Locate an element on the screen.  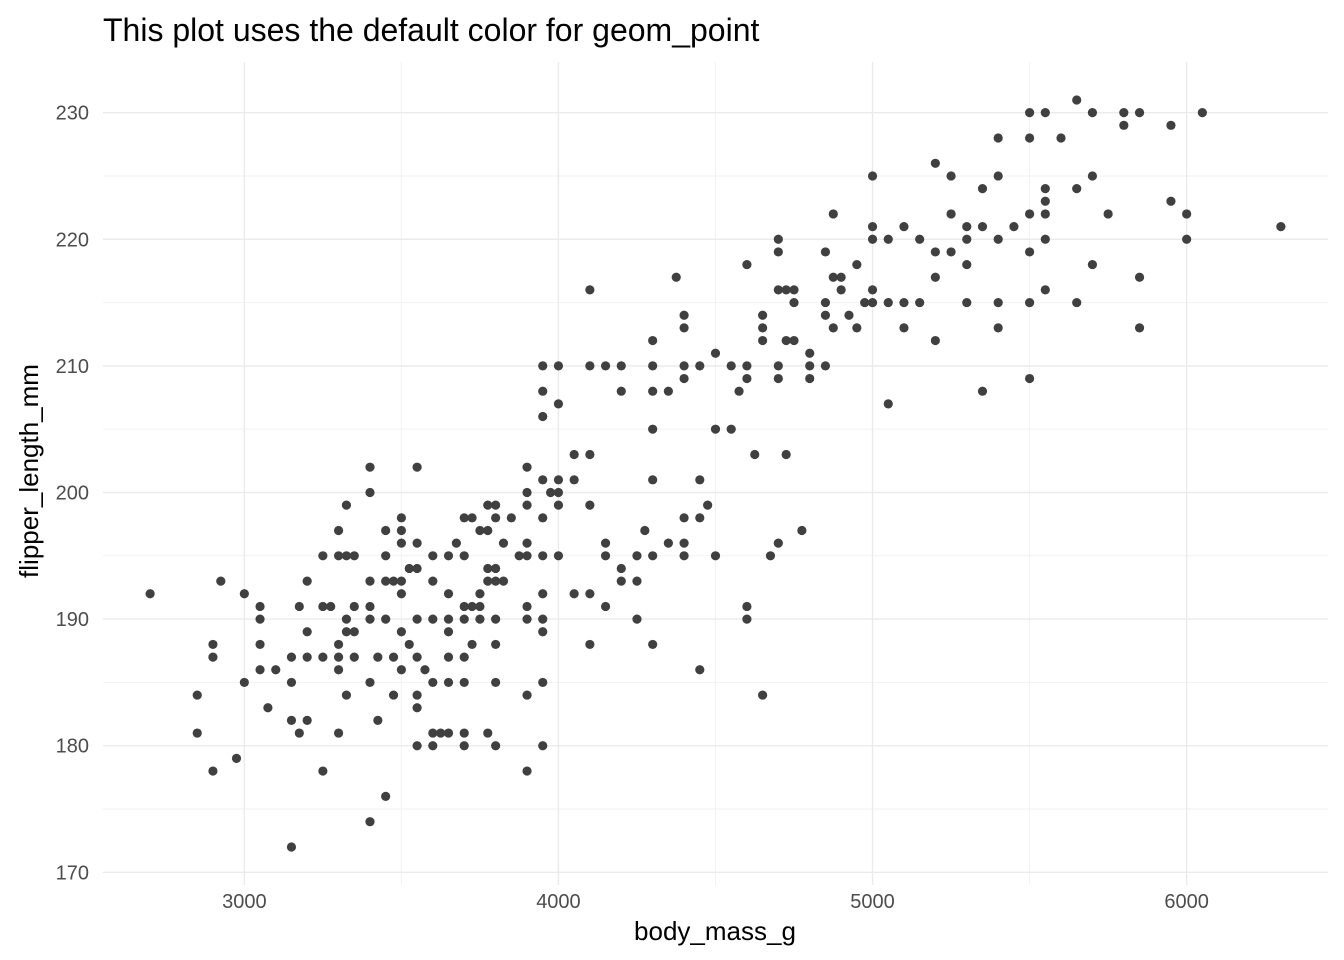
y-tick-label: 210 is located at coordinates (72, 367).